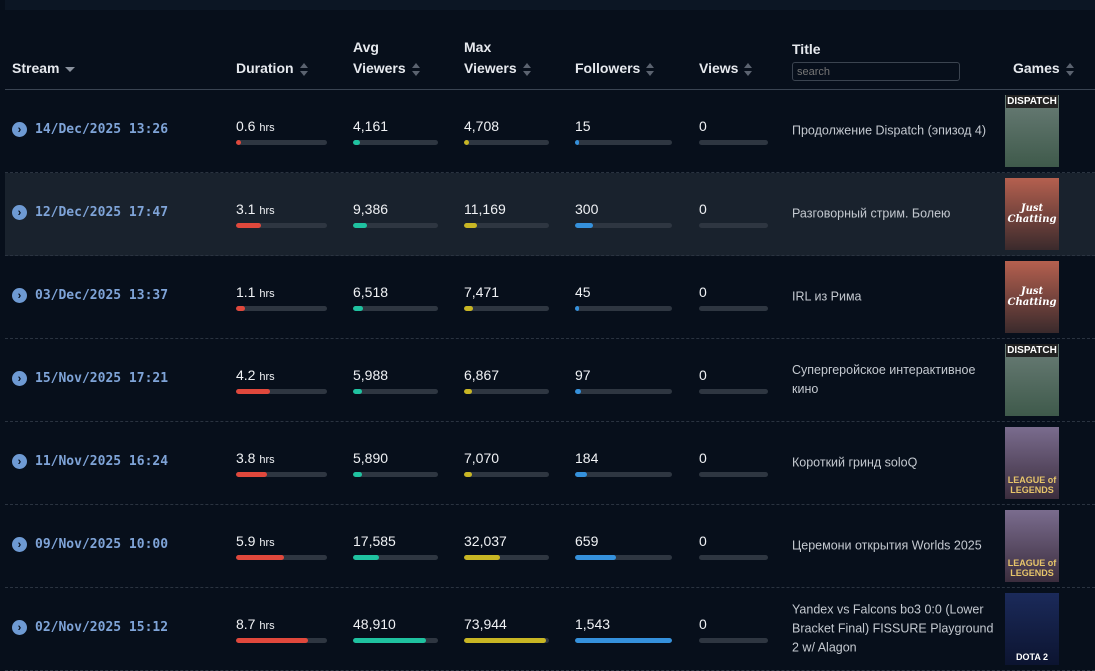 Image resolution: width=1095 pixels, height=671 pixels. Describe the element at coordinates (719, 68) in the screenshot. I see `column-label: Views` at that location.